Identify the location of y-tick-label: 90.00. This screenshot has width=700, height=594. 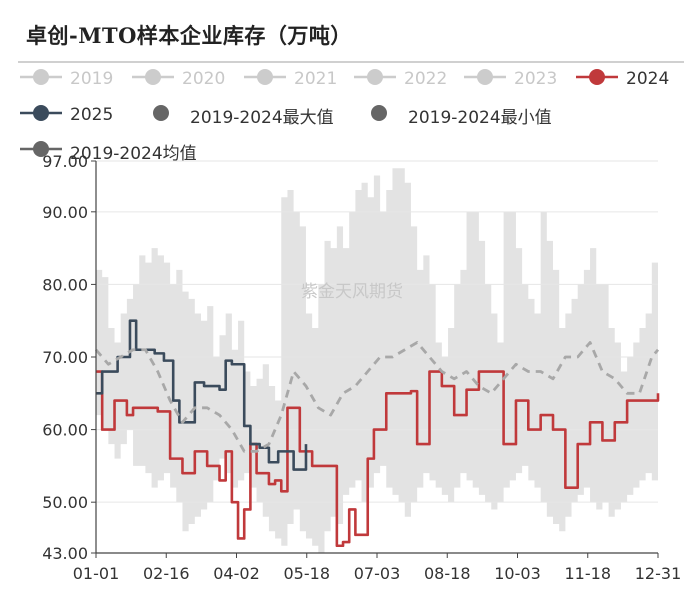
(65, 212).